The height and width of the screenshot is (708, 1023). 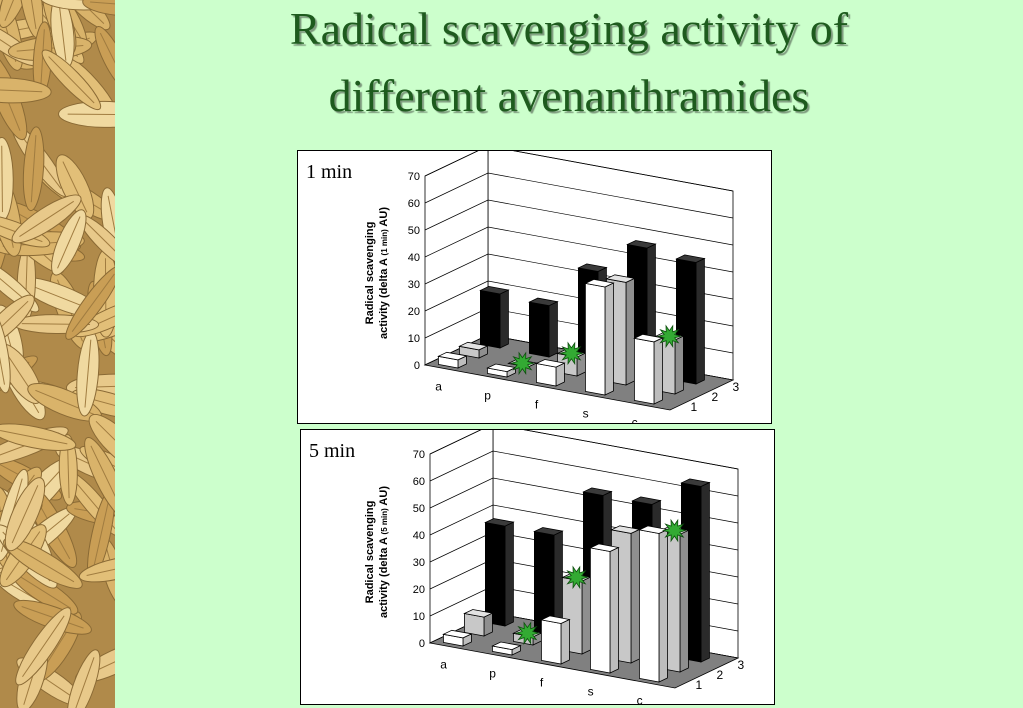 What do you see at coordinates (694, 407) in the screenshot?
I see `depth-tick-label: 1` at bounding box center [694, 407].